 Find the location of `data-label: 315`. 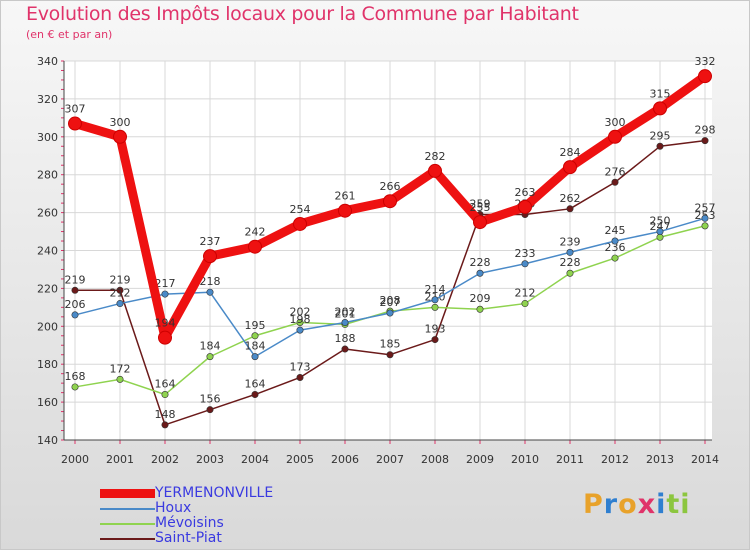

data-label: 315 is located at coordinates (660, 93).